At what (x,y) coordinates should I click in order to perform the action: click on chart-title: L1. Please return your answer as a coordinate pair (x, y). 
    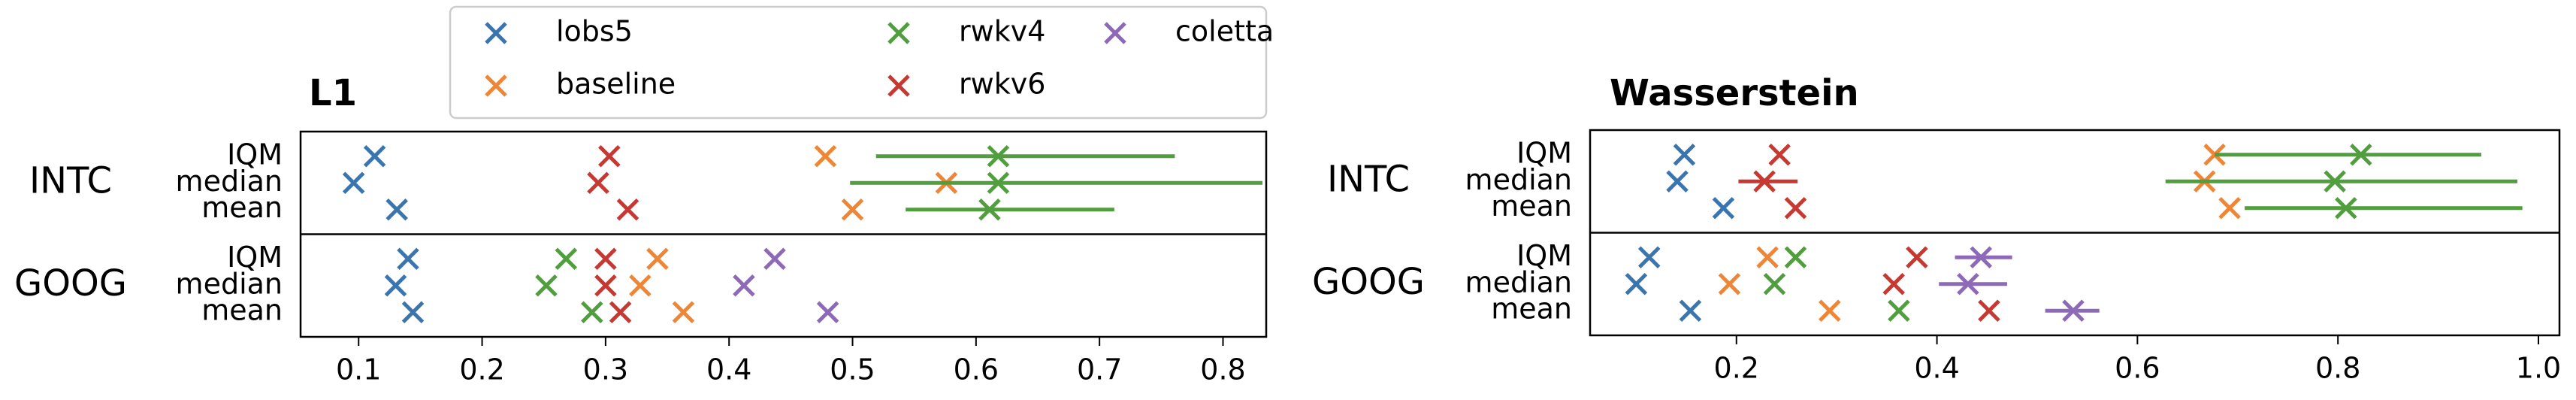
    Looking at the image, I should click on (333, 93).